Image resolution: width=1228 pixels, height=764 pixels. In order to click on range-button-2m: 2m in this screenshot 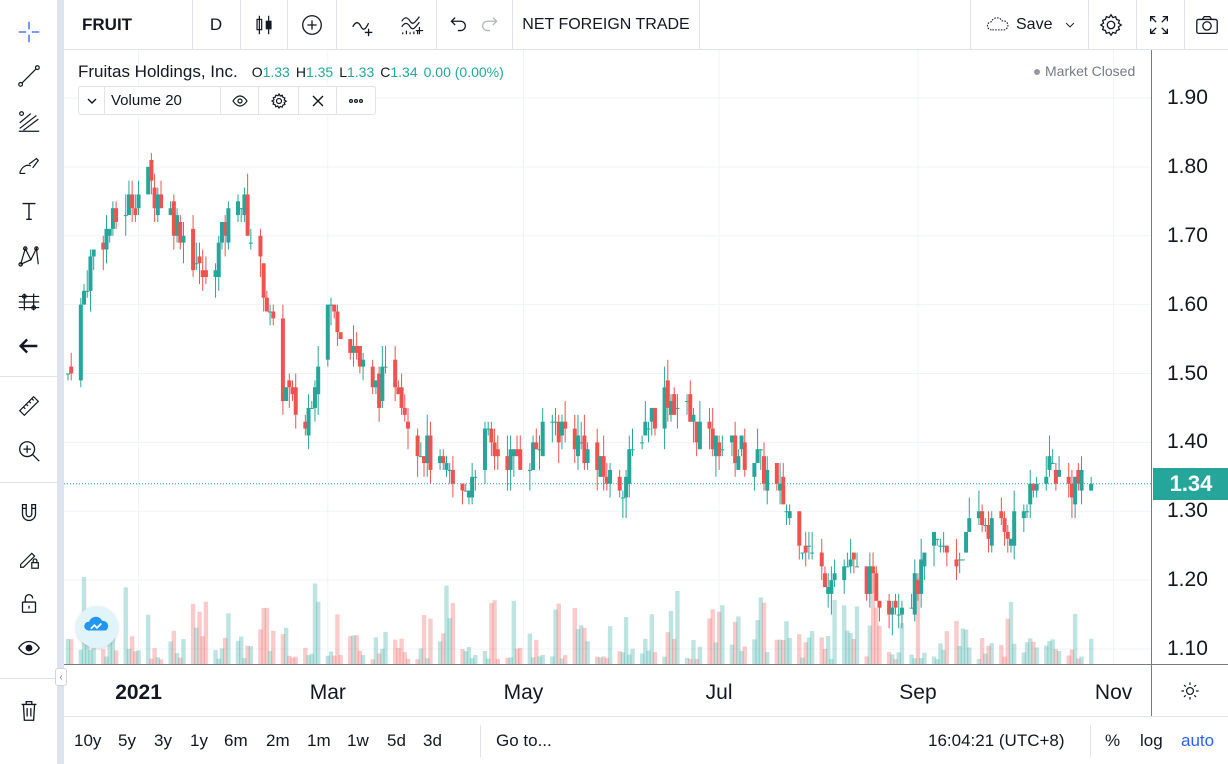, I will do `click(278, 740)`.